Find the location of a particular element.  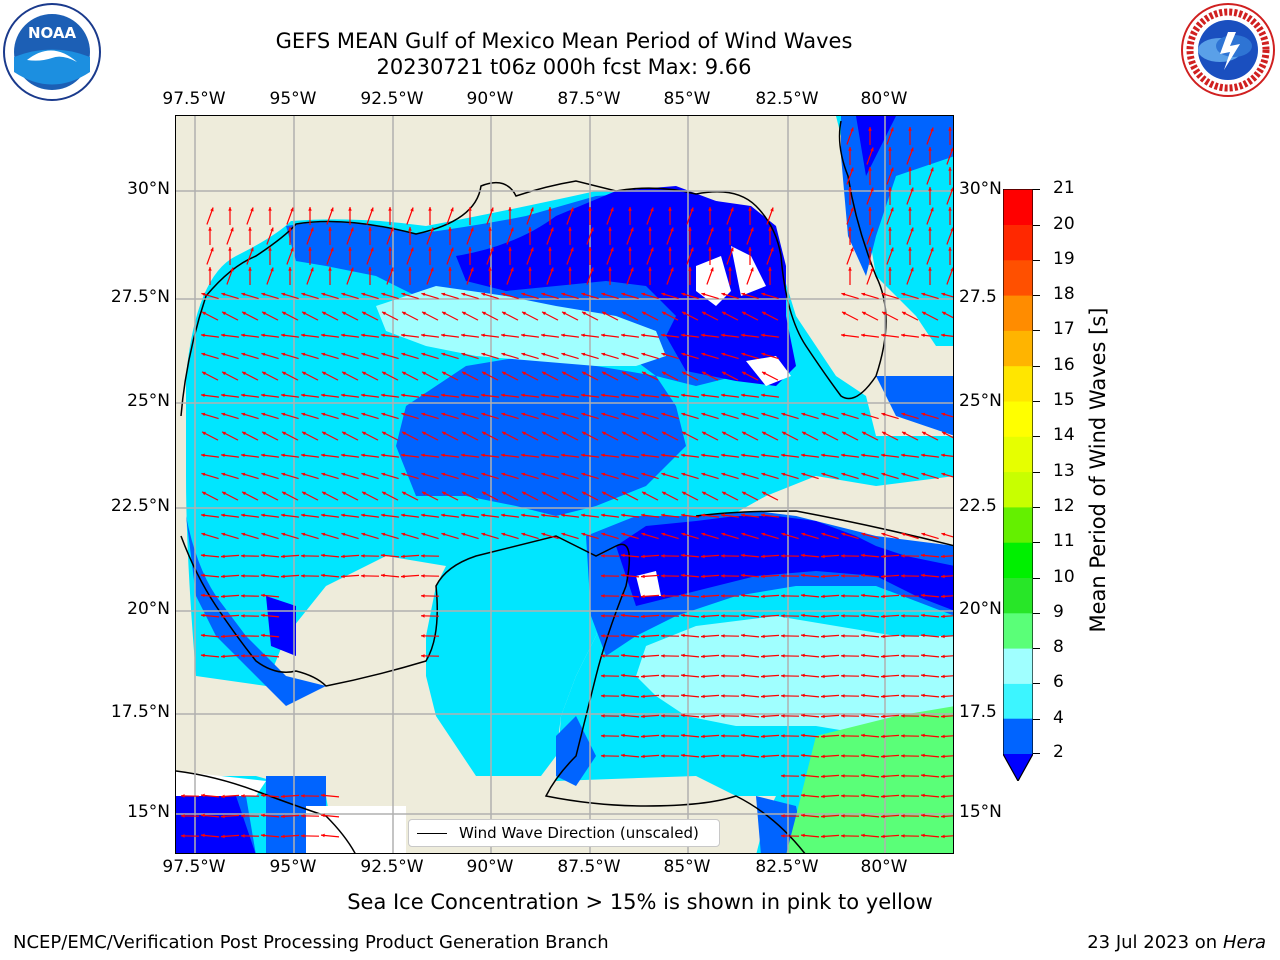

map-legend: Wind Wave Direction (unscaled) is located at coordinates (564, 833).